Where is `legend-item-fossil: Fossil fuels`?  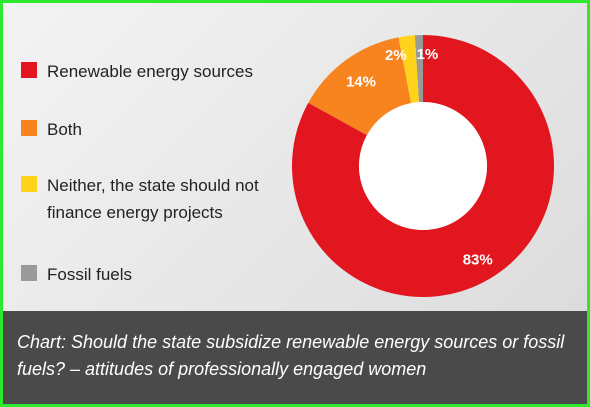 legend-item-fossil: Fossil fuels is located at coordinates (154, 274).